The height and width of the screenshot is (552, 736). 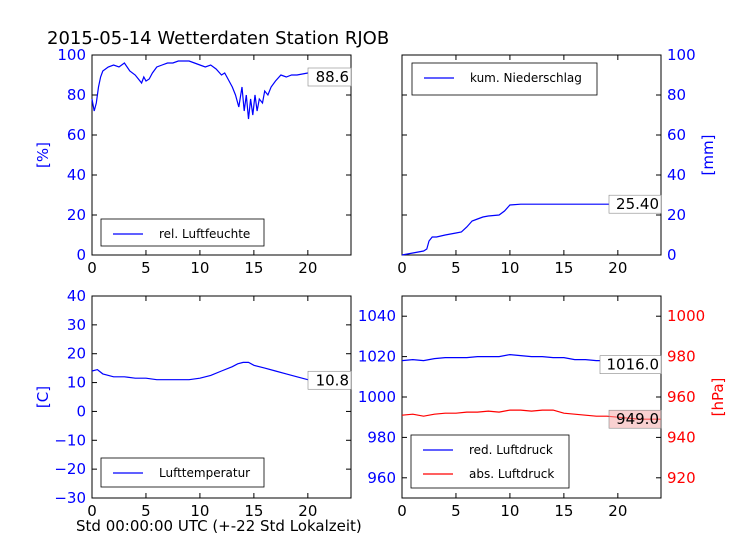 I want to click on legend: red. Luftdruck abs. Luftdruck, so click(x=490, y=461).